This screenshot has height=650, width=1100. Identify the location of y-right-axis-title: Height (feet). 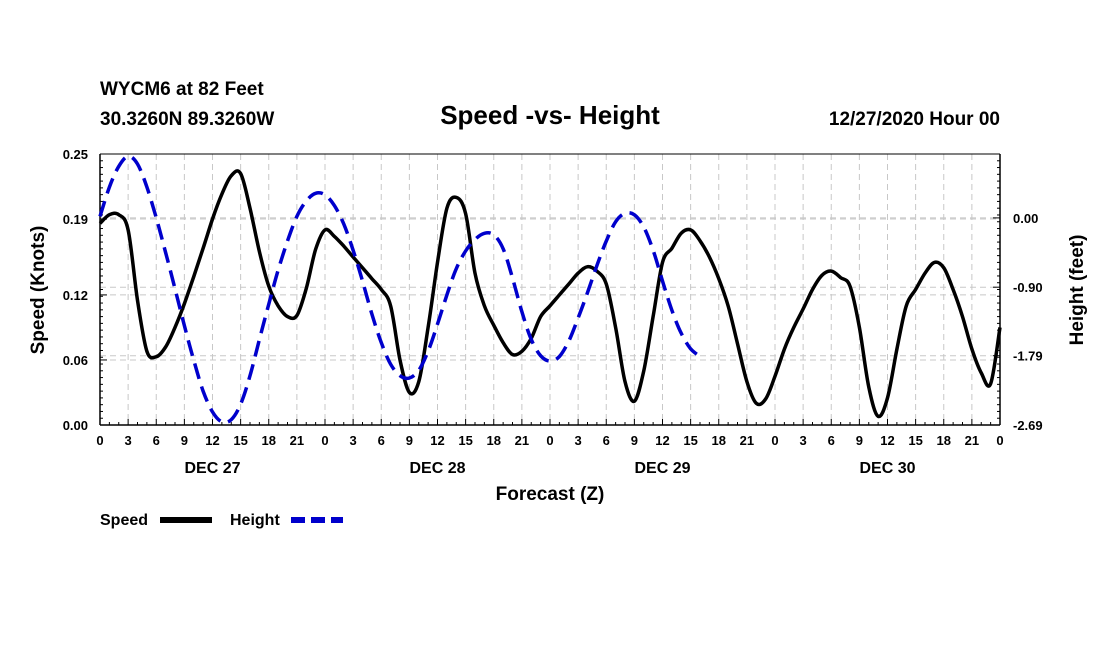
(1077, 290).